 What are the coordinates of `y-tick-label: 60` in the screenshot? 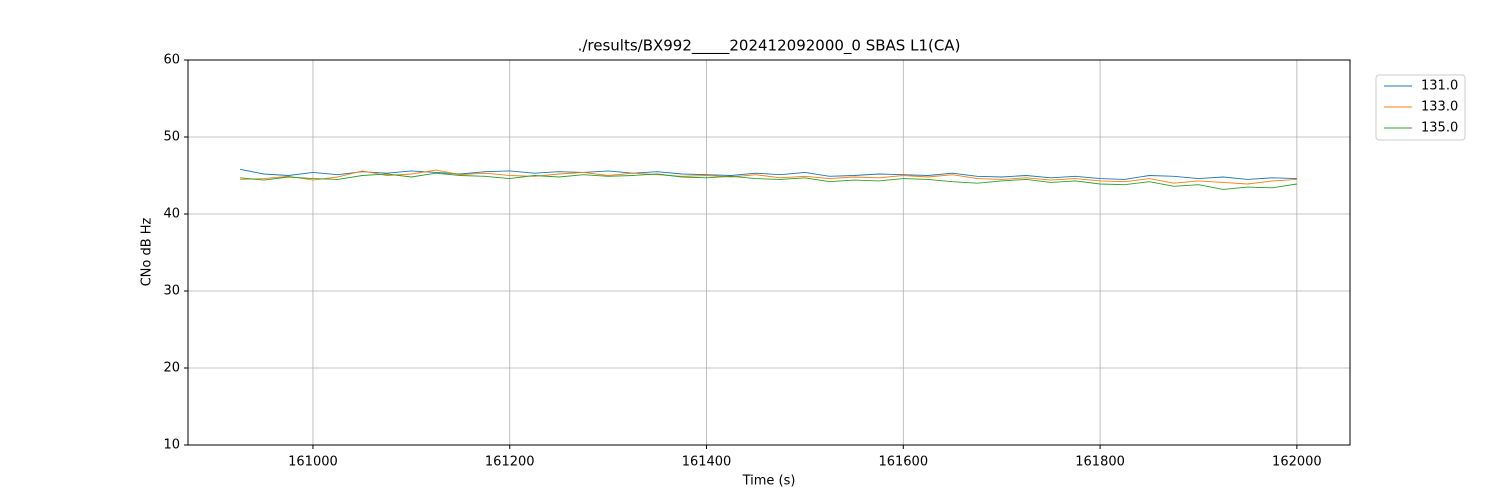 It's located at (171, 60).